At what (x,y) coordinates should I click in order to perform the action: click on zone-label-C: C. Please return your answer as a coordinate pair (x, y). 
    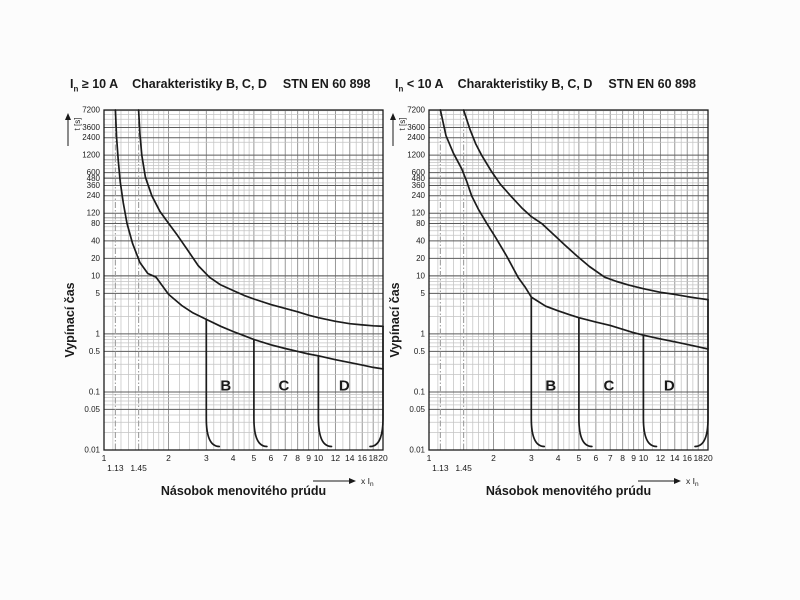
    Looking at the image, I should click on (283, 385).